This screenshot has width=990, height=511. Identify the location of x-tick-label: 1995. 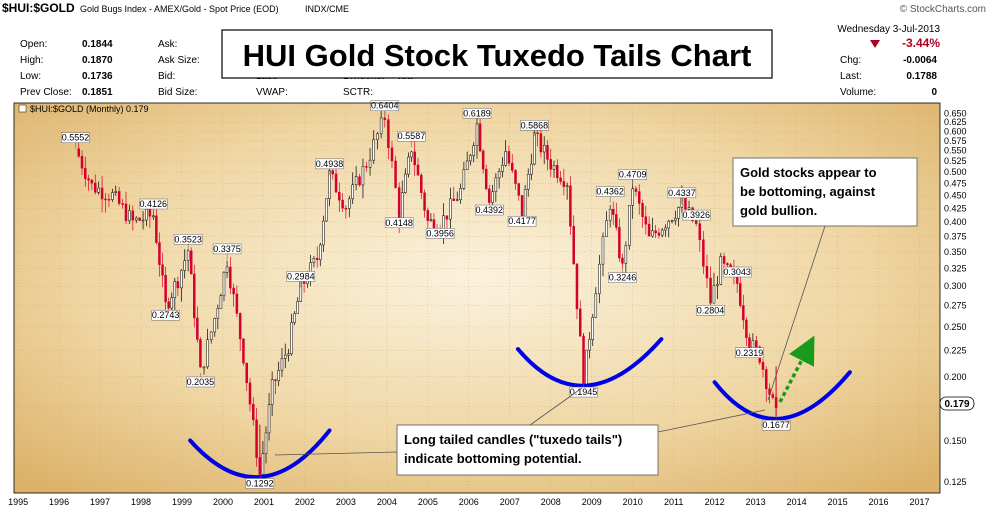
(18, 502).